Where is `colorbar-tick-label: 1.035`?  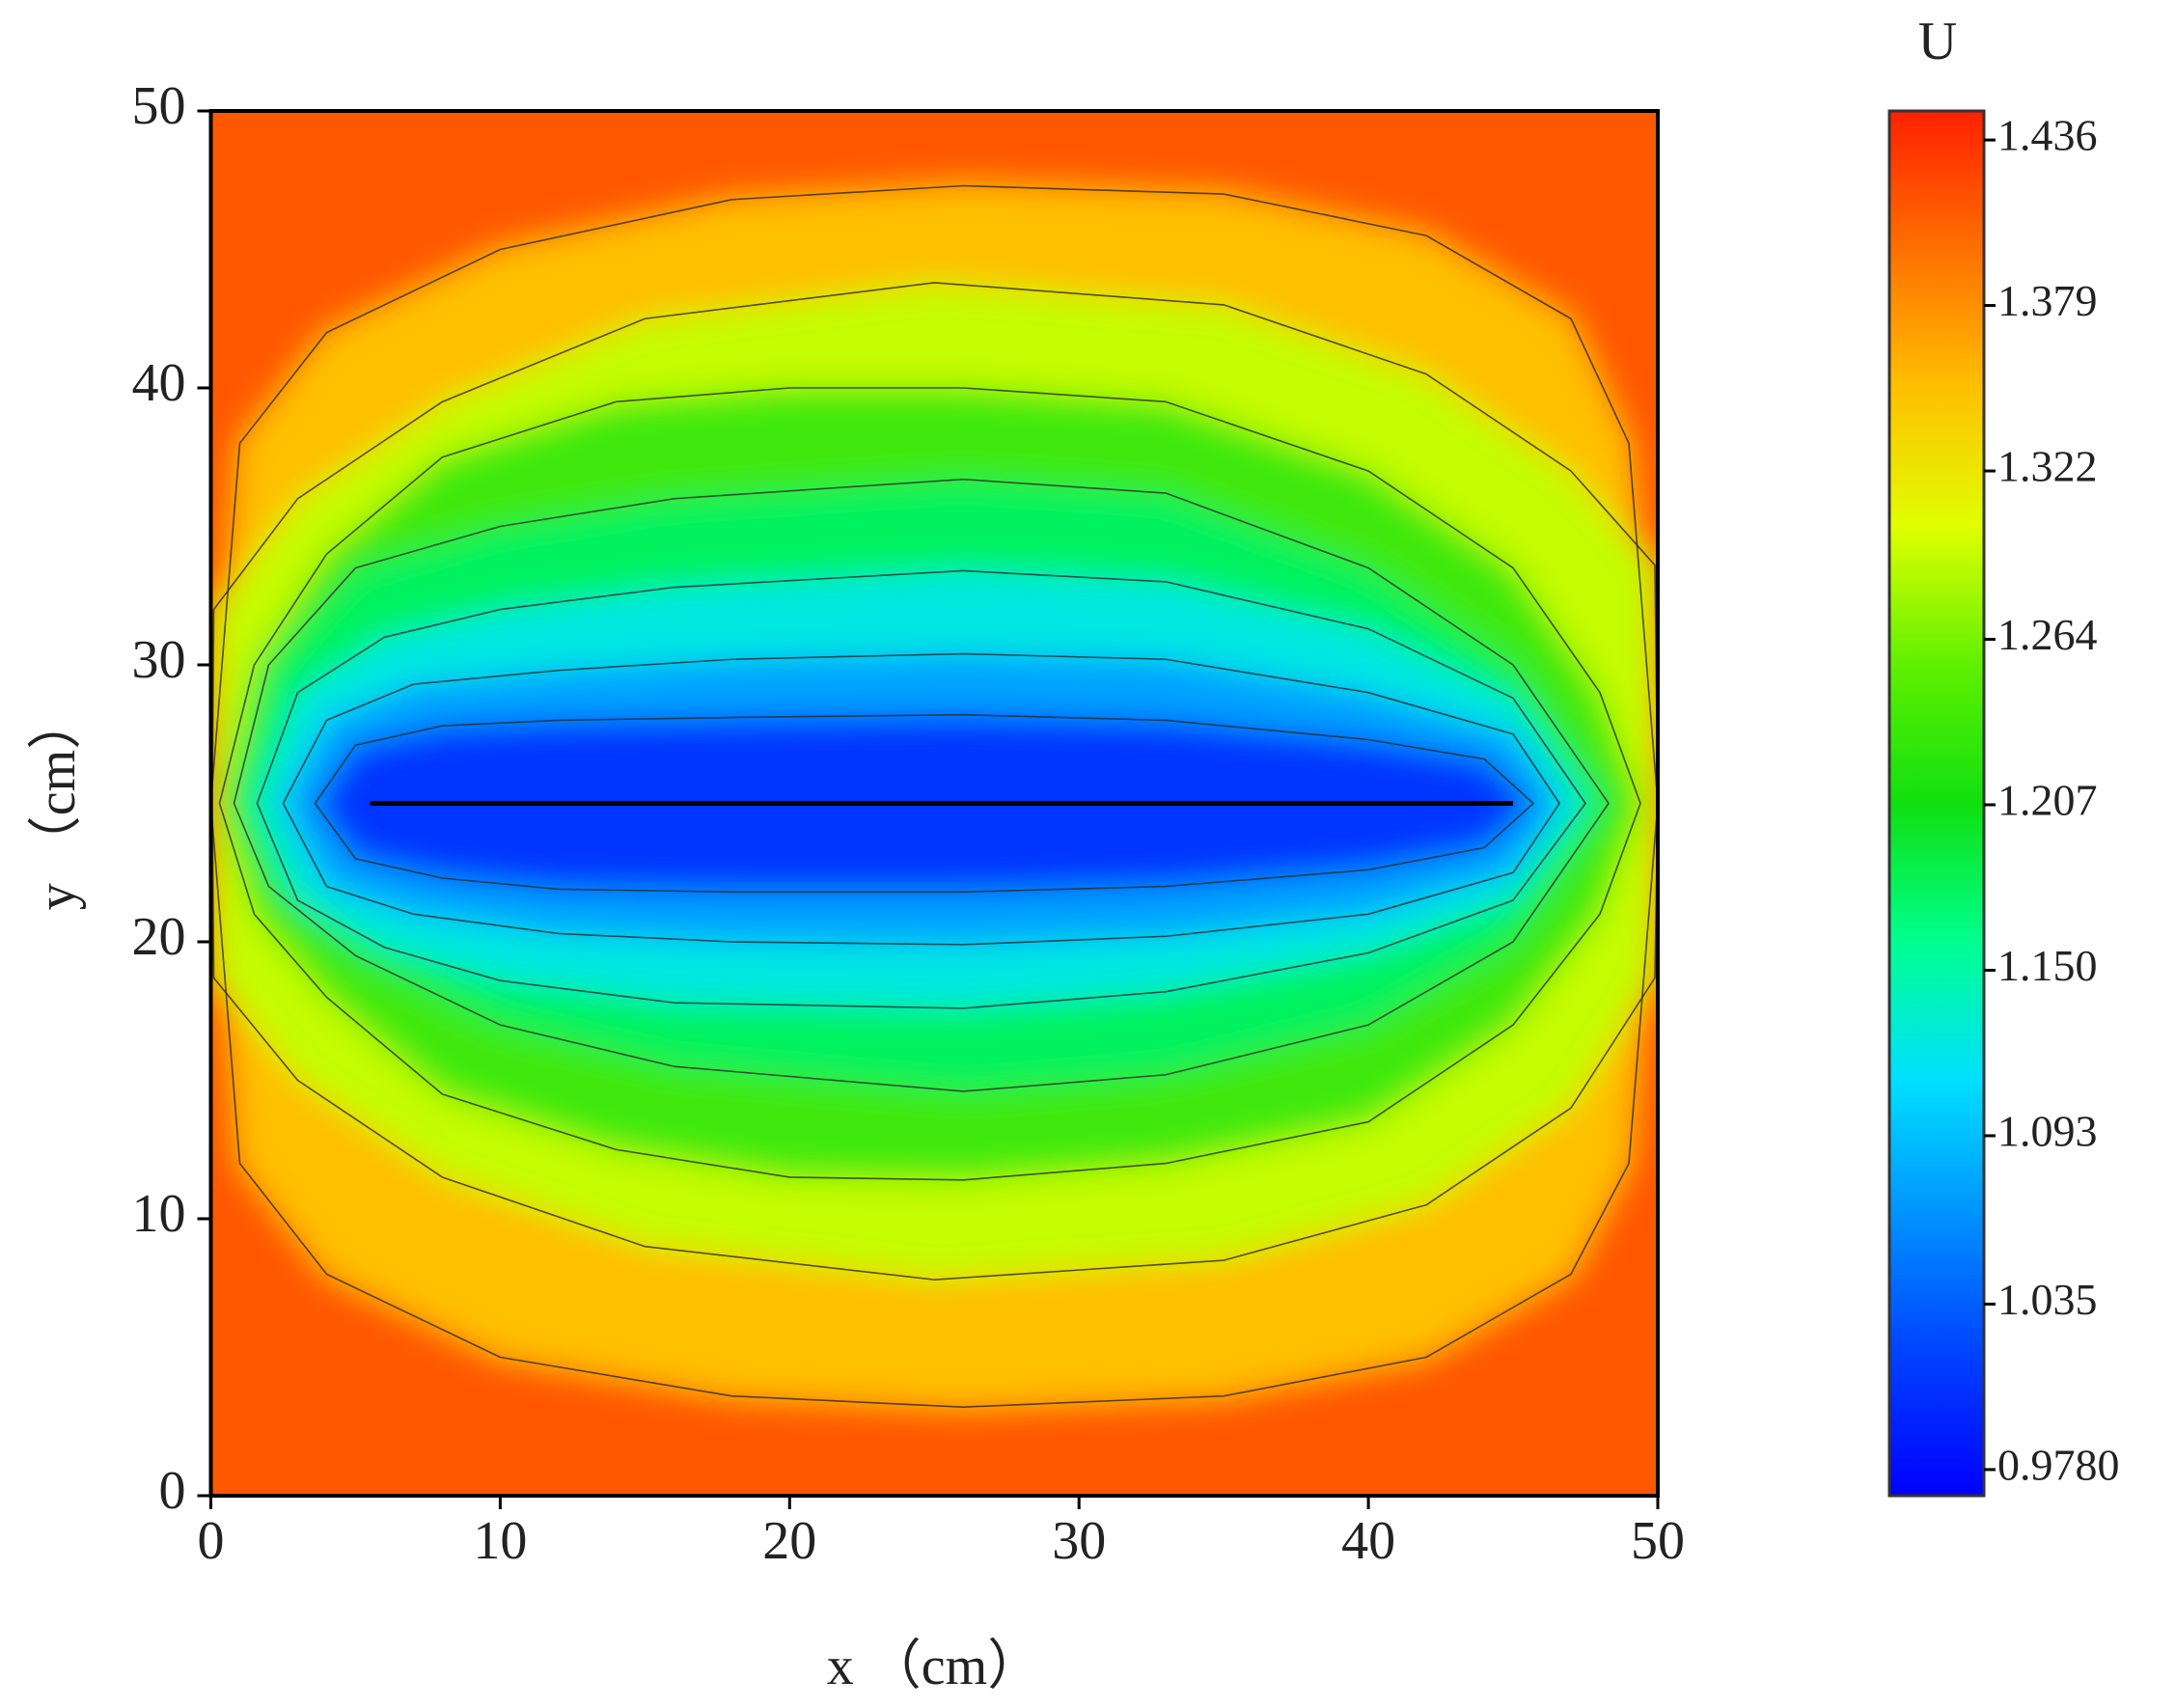
colorbar-tick-label: 1.035 is located at coordinates (2048, 1299).